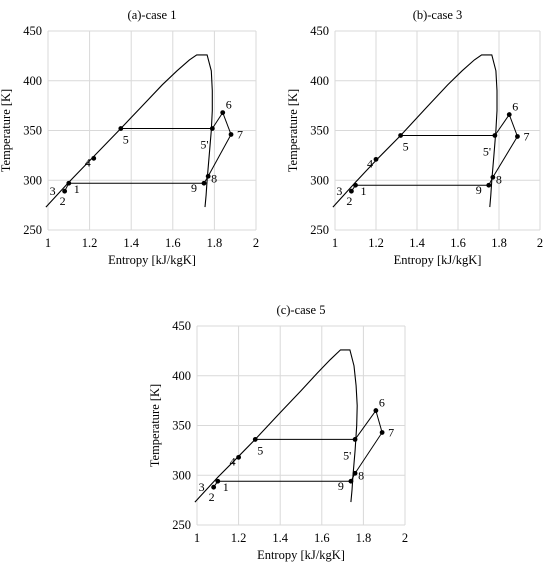 The width and height of the screenshot is (550, 577). What do you see at coordinates (239, 538) in the screenshot?
I see `x-tick-label: 1.2` at bounding box center [239, 538].